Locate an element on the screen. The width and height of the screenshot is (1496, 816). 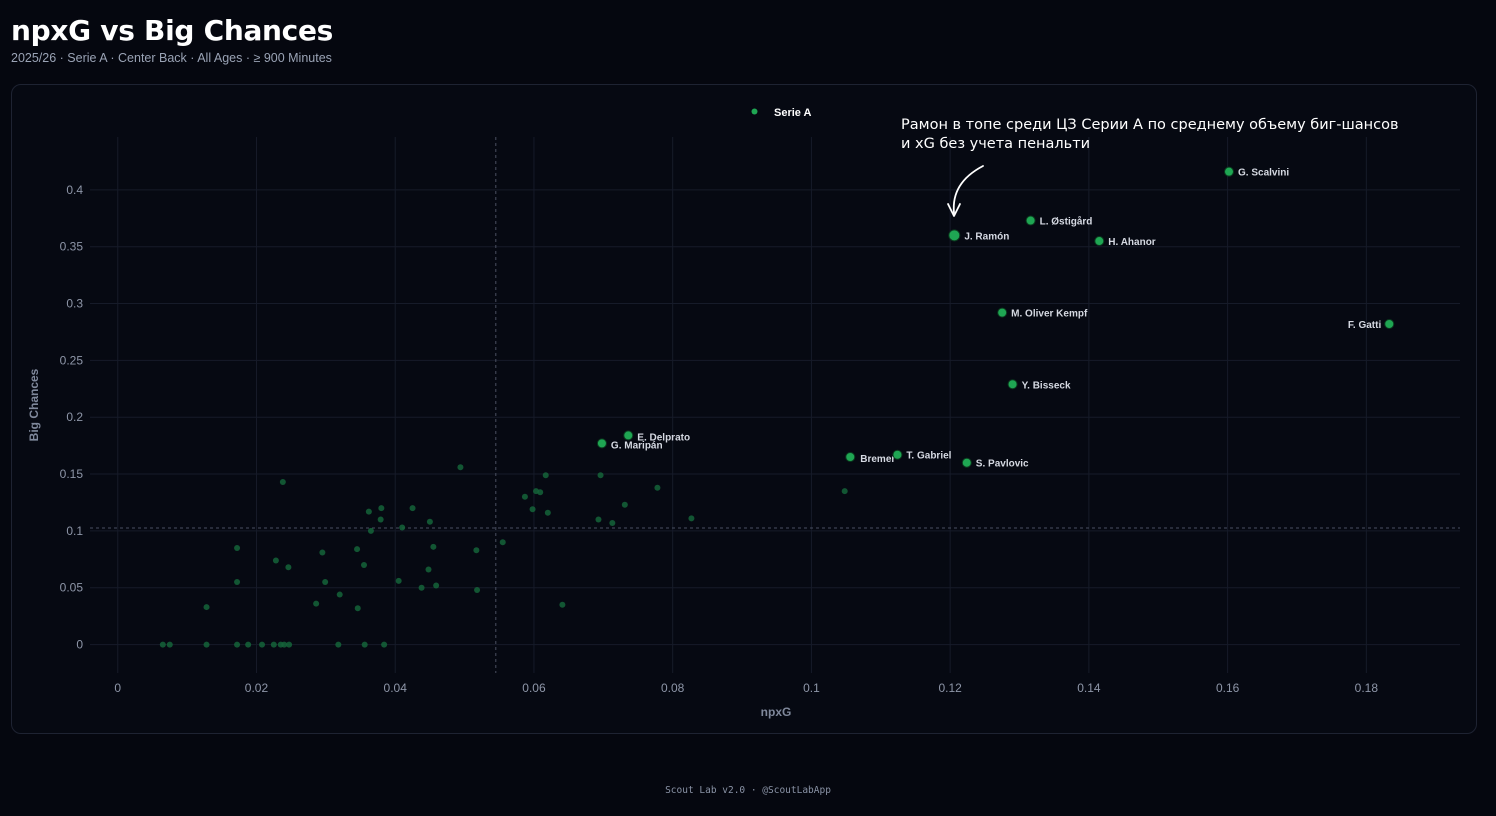
y-tick-label: 0.25 is located at coordinates (72, 360).